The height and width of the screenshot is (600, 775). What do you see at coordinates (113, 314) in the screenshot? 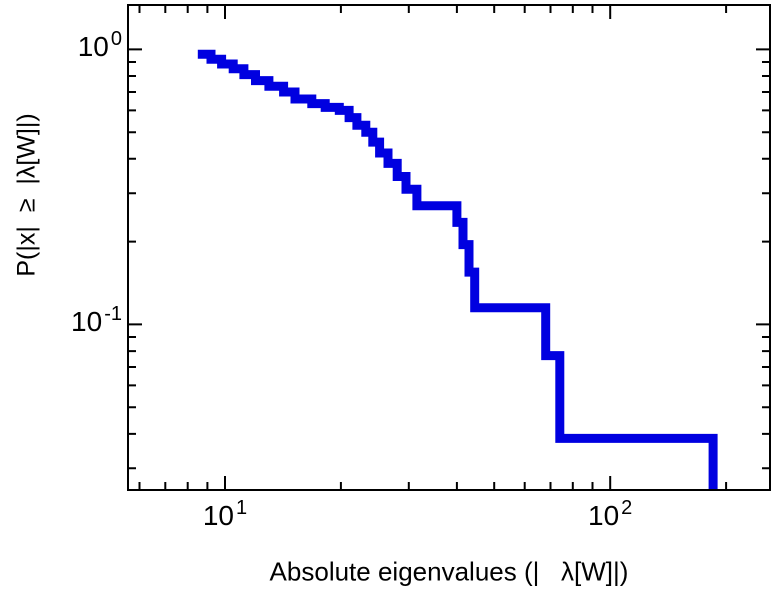
I see `tick-exponent: -1` at bounding box center [113, 314].